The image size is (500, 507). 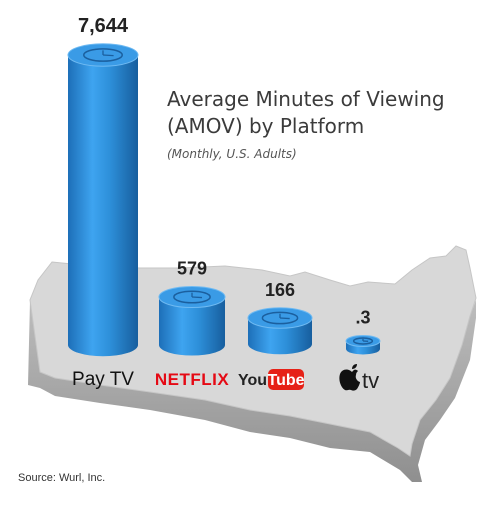 I want to click on youtube-label-tube: Tube, so click(x=285, y=380).